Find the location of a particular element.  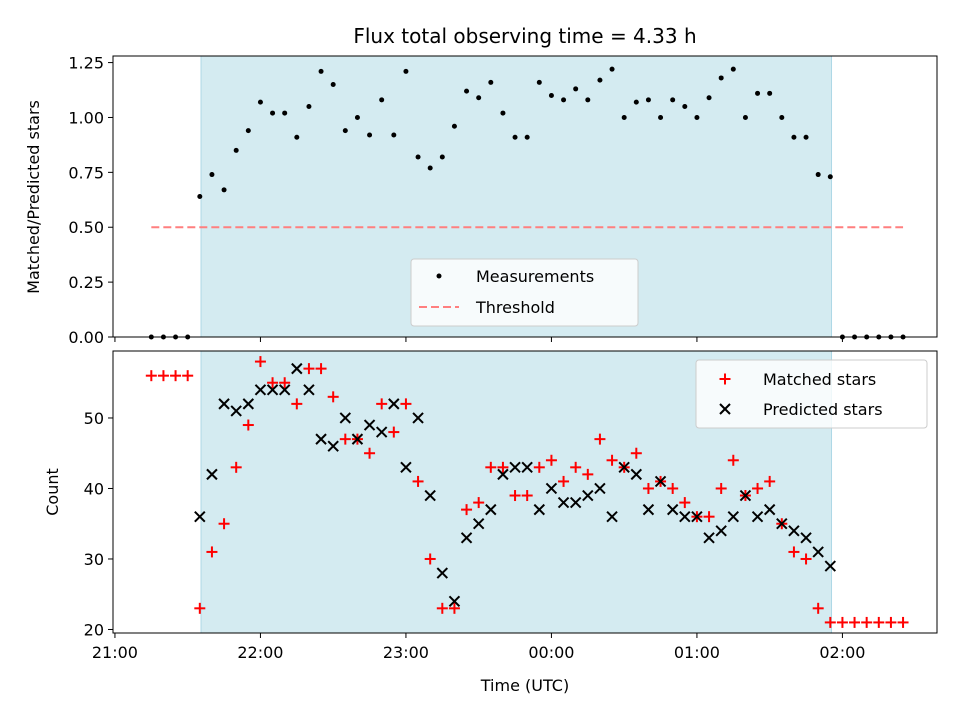

x-axis-label: Time (UTC) is located at coordinates (524, 685).